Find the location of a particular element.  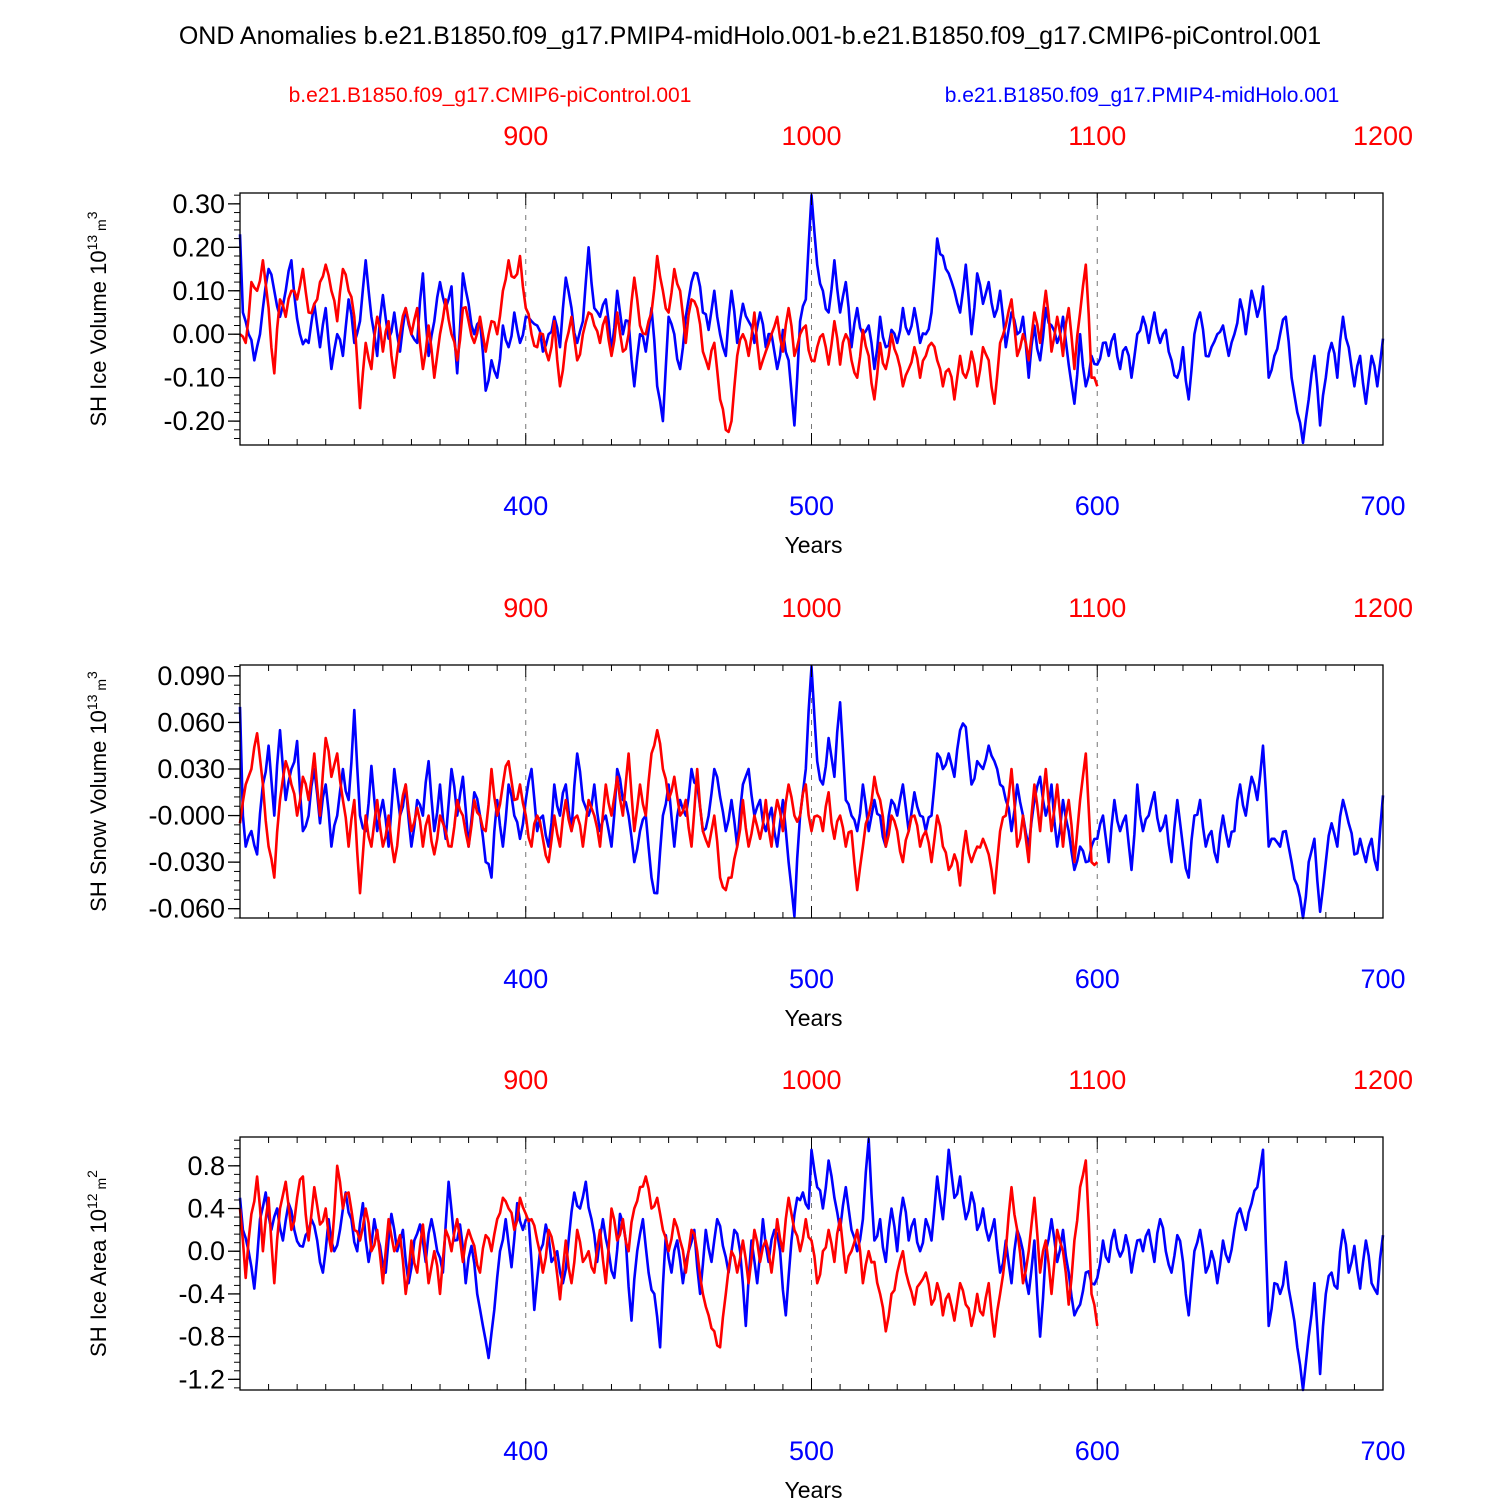

y-tick-label: 0.060 is located at coordinates (191, 722).